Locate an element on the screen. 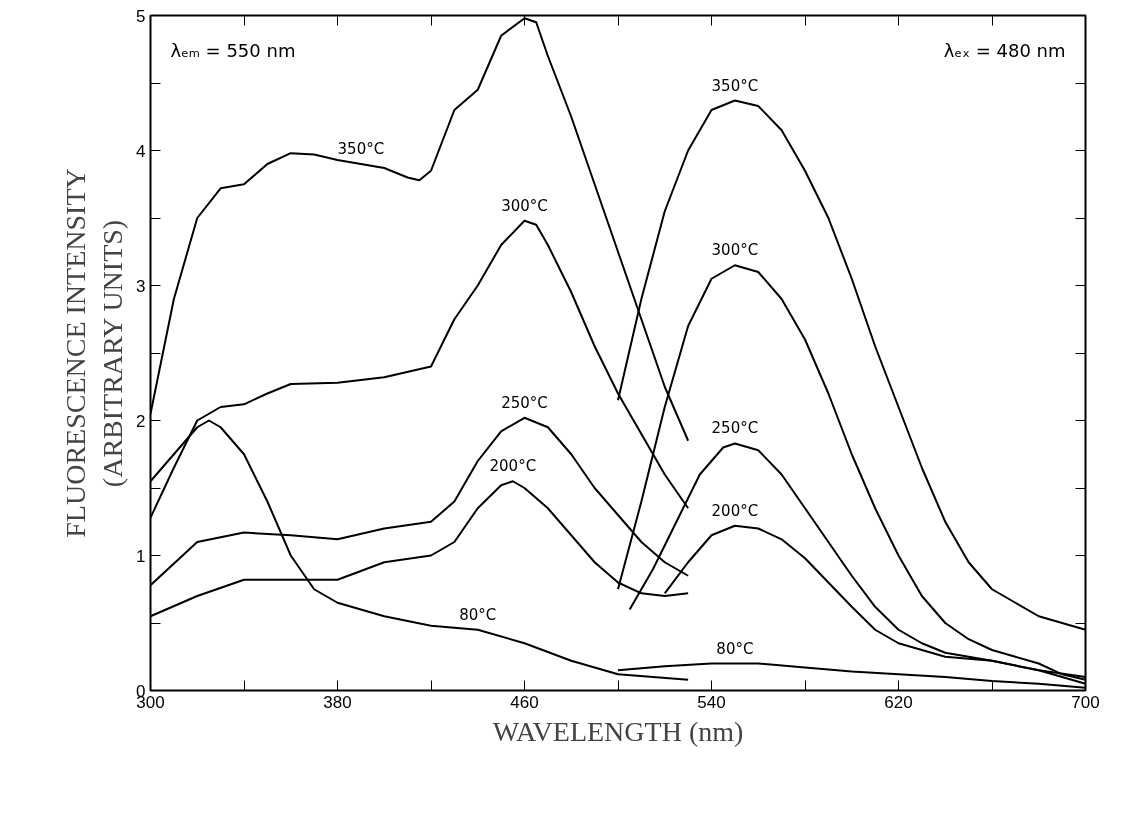  x-tick-label: 700 is located at coordinates (1085, 702).